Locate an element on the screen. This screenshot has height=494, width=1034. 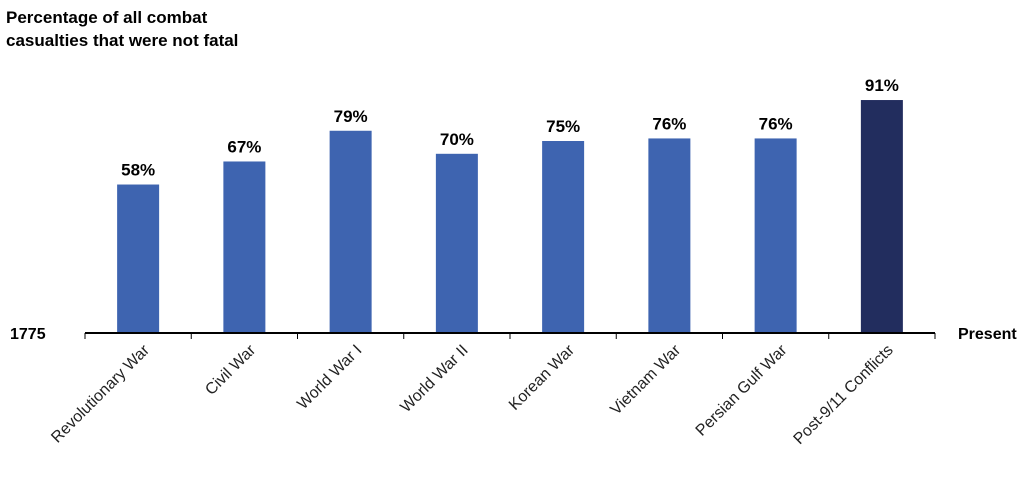
value-label: 91% is located at coordinates (882, 85).